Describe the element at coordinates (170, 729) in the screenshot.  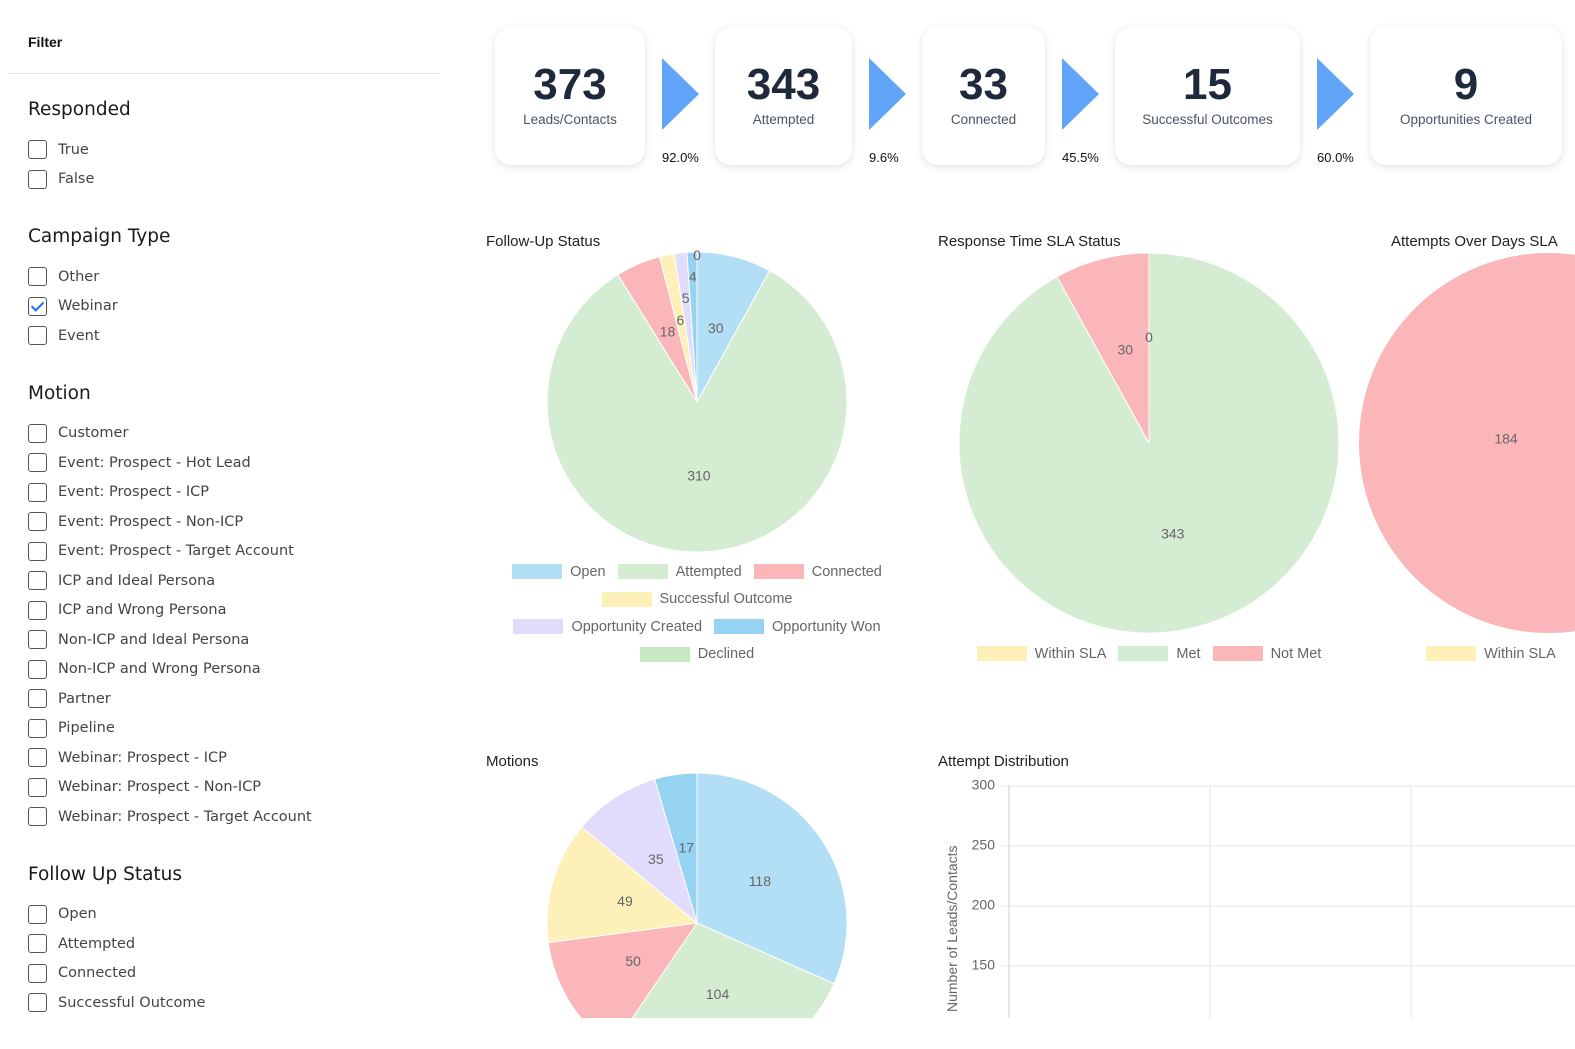
I see `filter-option: Pipeline` at that location.